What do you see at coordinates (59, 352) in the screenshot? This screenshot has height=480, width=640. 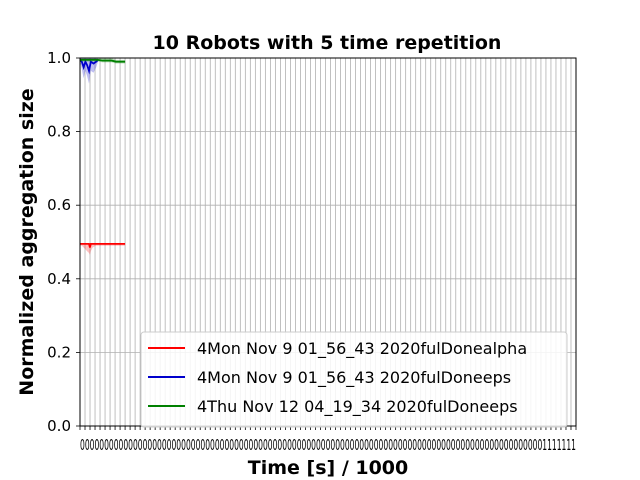 I see `y-tick-label: 0.2` at bounding box center [59, 352].